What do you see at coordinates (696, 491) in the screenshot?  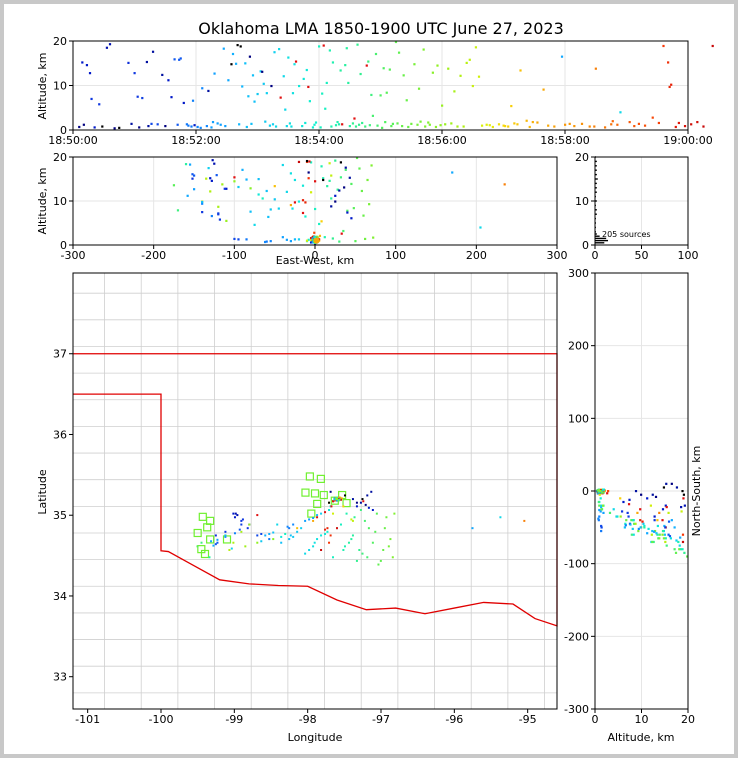 I see `altitude-ns-ylabel: North-South, km` at bounding box center [696, 491].